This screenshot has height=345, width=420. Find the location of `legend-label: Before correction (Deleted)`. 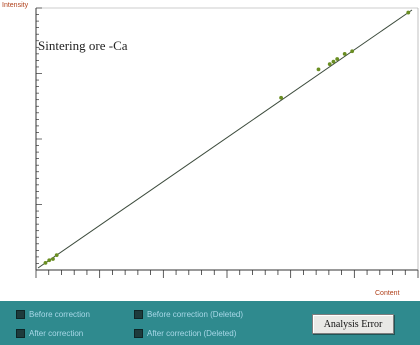

legend-label: Before correction (Deleted) is located at coordinates (195, 314).